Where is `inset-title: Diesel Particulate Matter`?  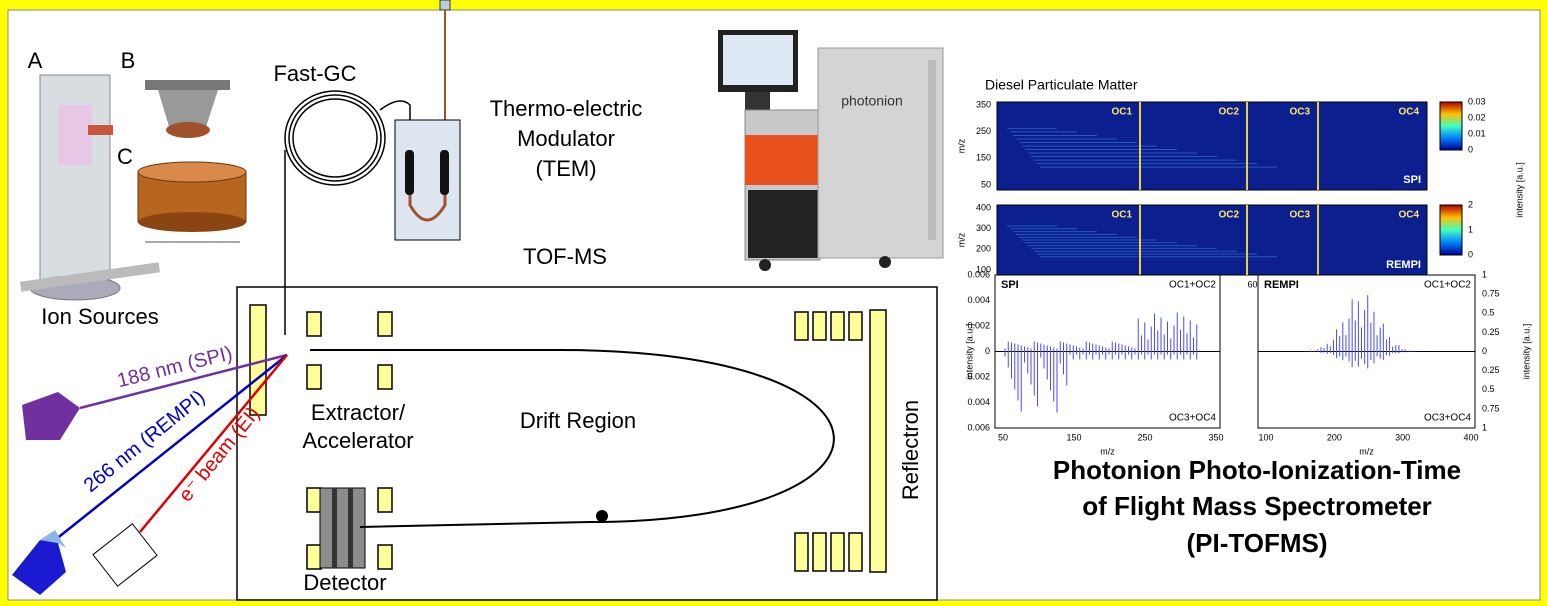 inset-title: Diesel Particulate Matter is located at coordinates (1061, 85).